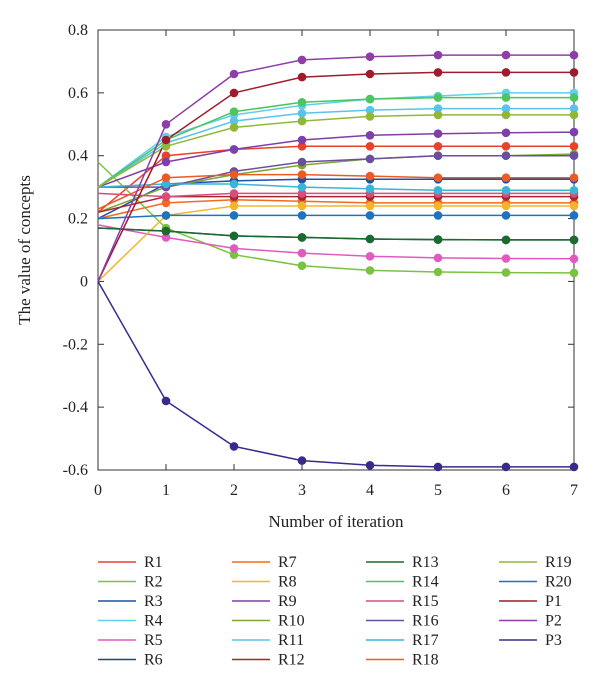 The width and height of the screenshot is (600, 687). What do you see at coordinates (153, 621) in the screenshot?
I see `legend-label-r4: R4` at bounding box center [153, 621].